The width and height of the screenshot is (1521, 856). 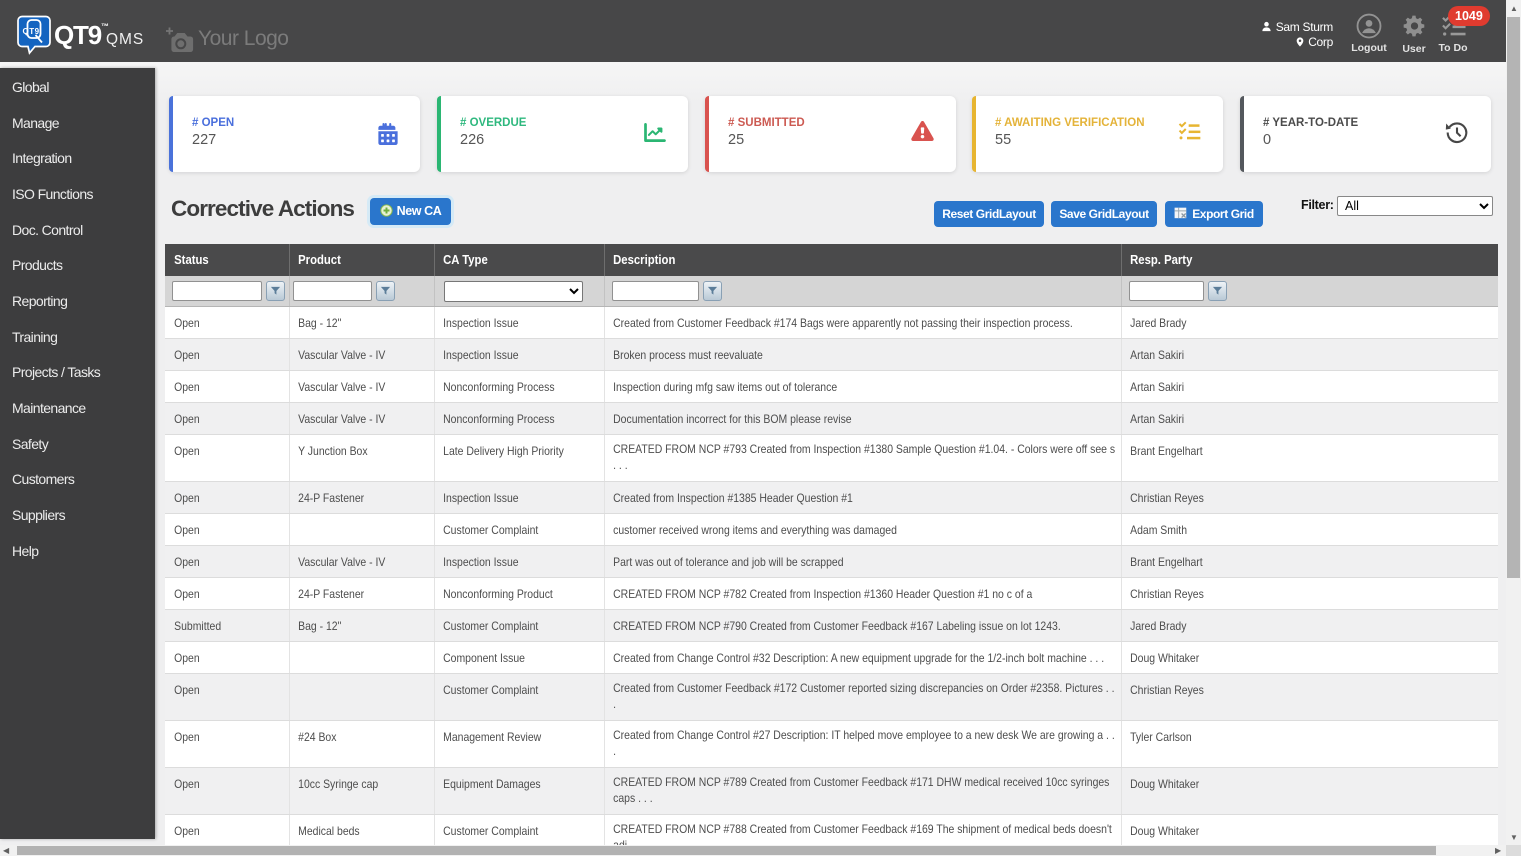 I want to click on svg-text: QT9, so click(x=31, y=31).